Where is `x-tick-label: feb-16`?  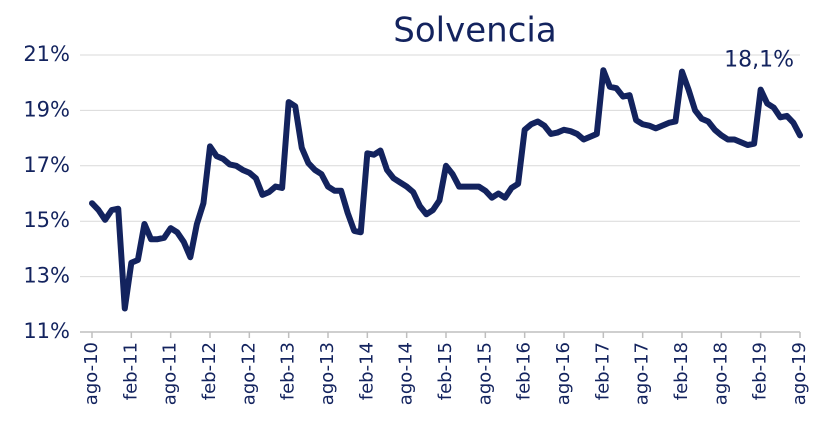
x-tick-label: feb-16 is located at coordinates (524, 371).